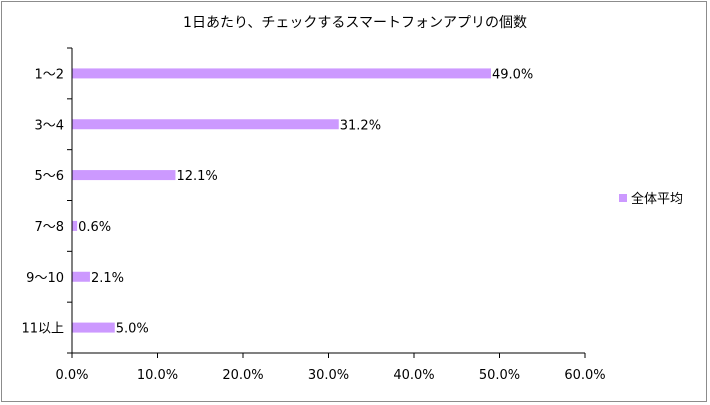  Describe the element at coordinates (360, 125) in the screenshot. I see `data-label: 31.2%` at that location.